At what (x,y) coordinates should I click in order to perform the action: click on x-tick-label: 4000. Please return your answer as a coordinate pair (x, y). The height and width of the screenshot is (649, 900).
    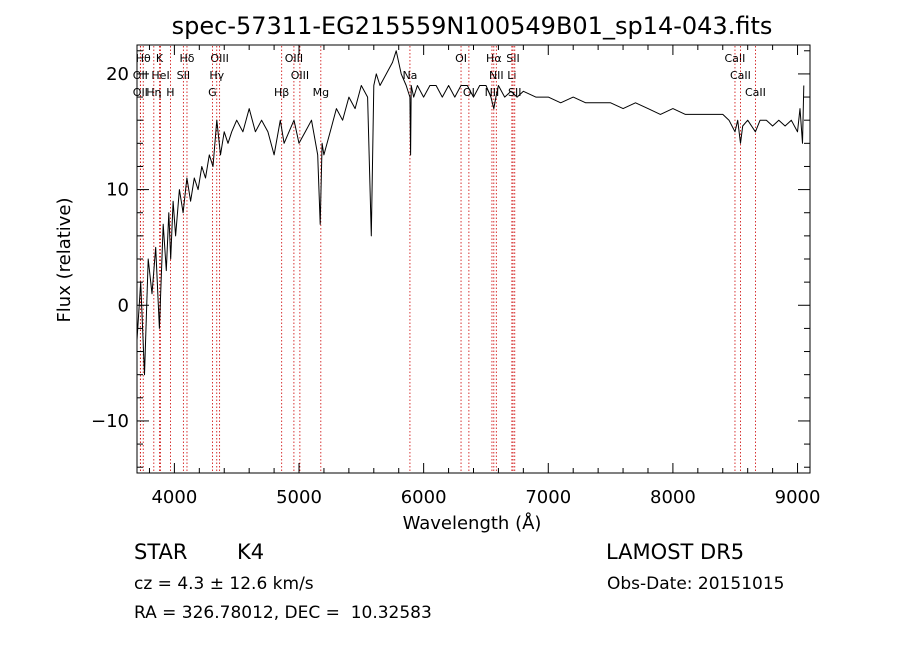
    Looking at the image, I should click on (174, 497).